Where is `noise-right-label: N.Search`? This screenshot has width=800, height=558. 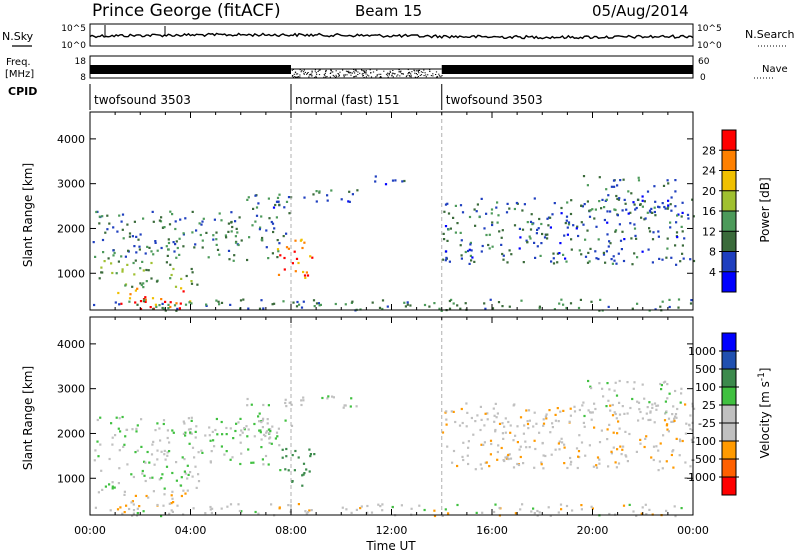
noise-right-label: N.Search is located at coordinates (770, 34).